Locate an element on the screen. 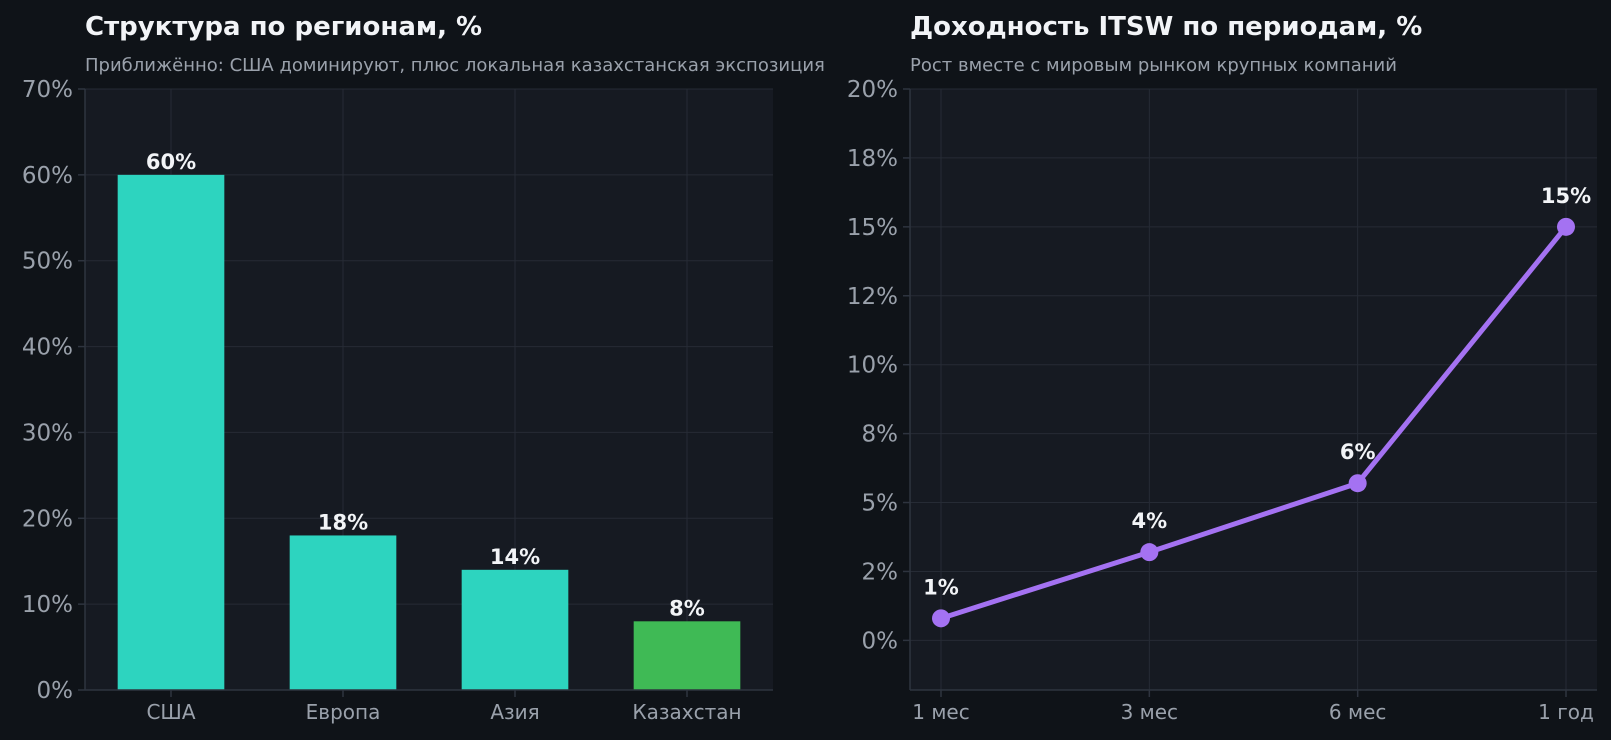 The height and width of the screenshot is (740, 1611). bar-chart-title: Структура по регионам, % is located at coordinates (283, 27).